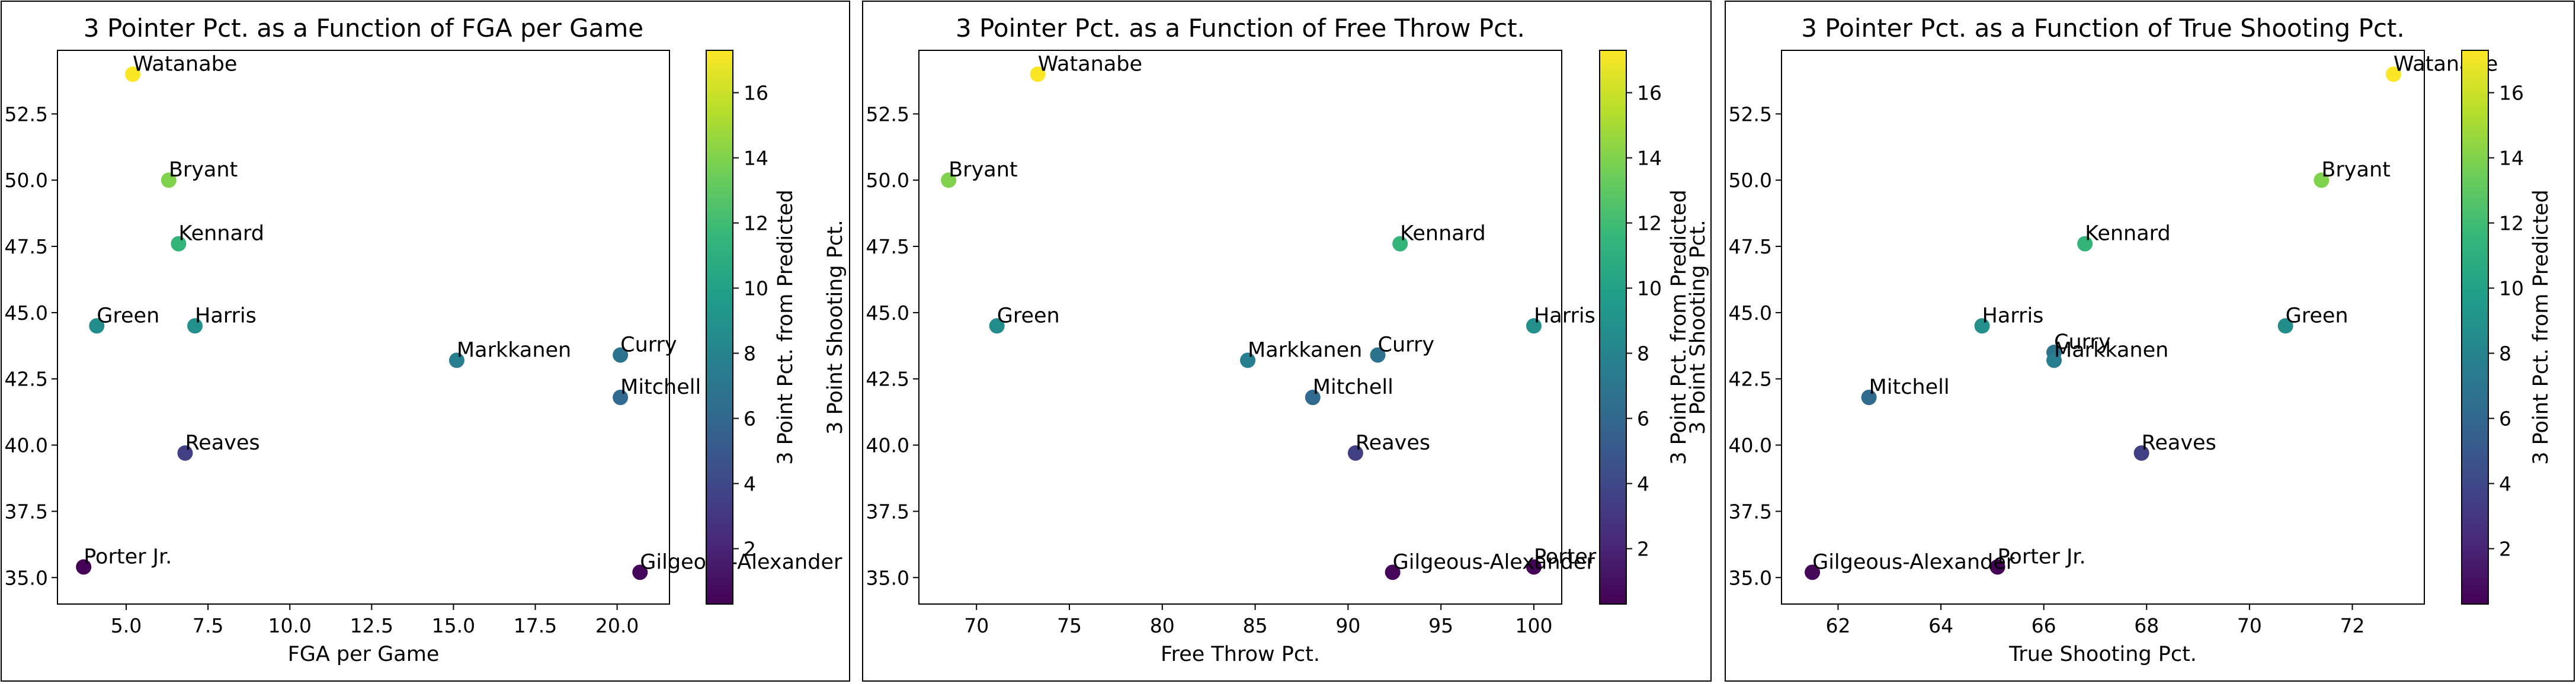 This screenshot has height=684, width=2576. What do you see at coordinates (364, 654) in the screenshot?
I see `x-axis-label: FGA per Game` at bounding box center [364, 654].